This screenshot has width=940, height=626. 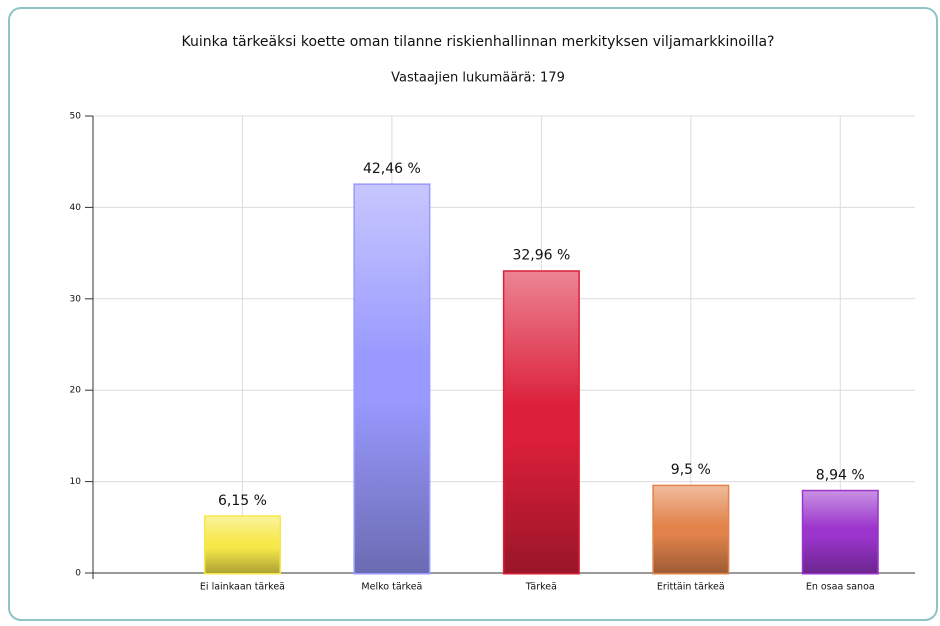 I want to click on y-tick-label: 0, so click(x=78, y=574).